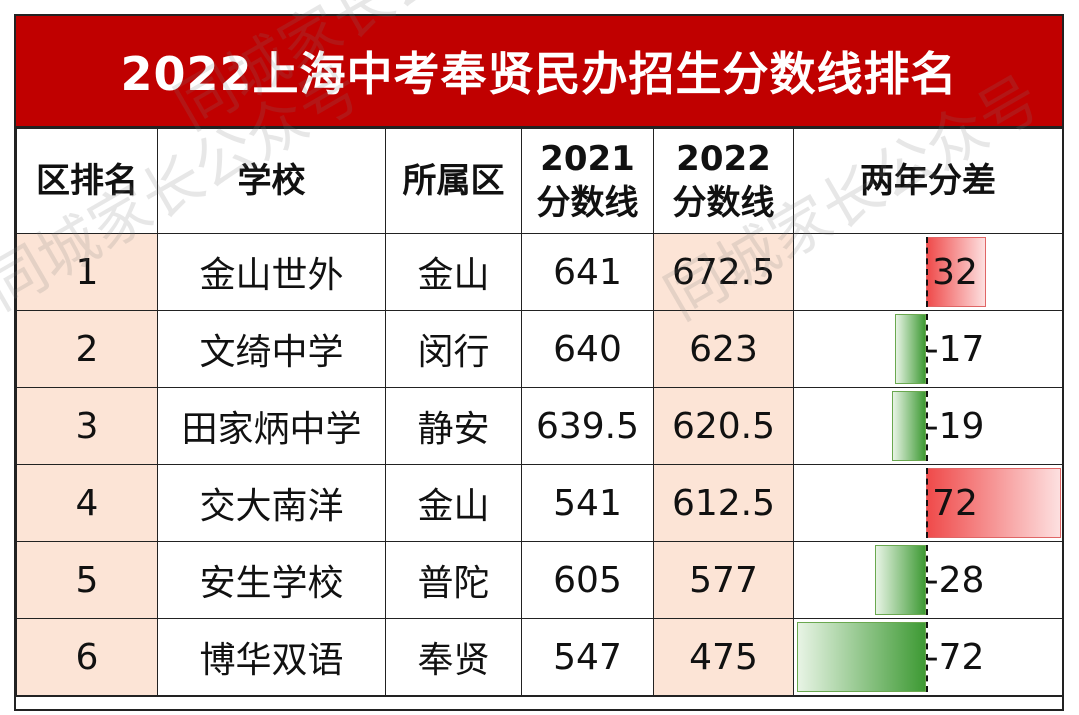 The height and width of the screenshot is (715, 1079). Describe the element at coordinates (587, 181) in the screenshot. I see `header-2021: 2021 分数线` at that location.